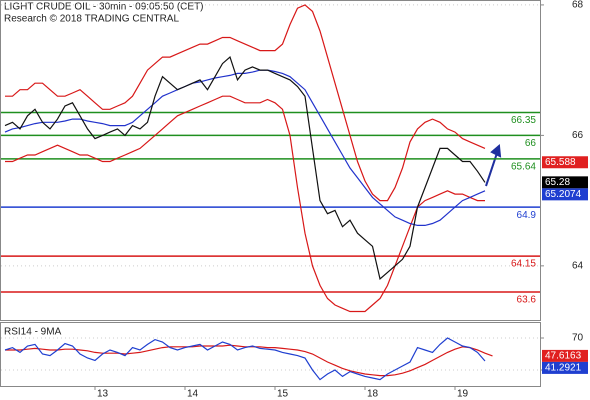  Describe the element at coordinates (104, 7) in the screenshot. I see `chart-title: LIGHT CRUDE OIL - 30min - 09:05:50 (CET)` at that location.